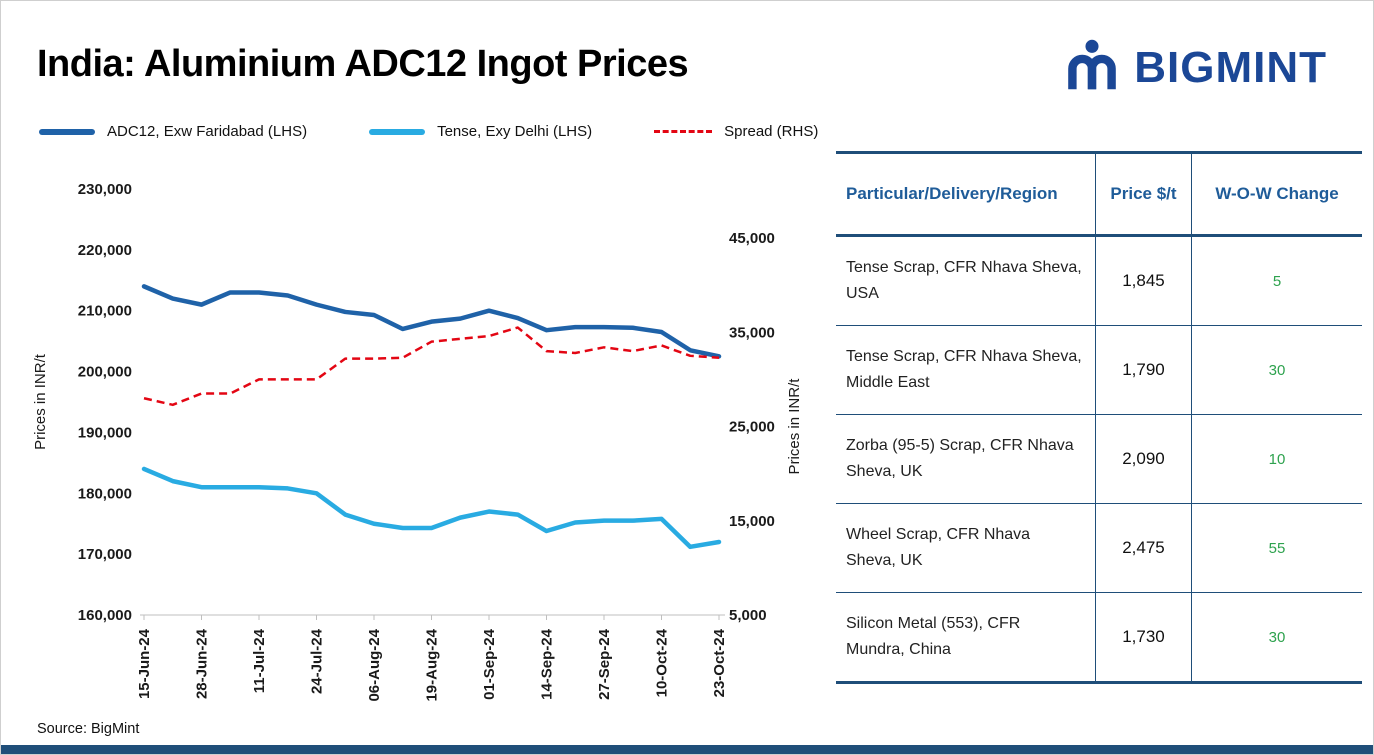 The width and height of the screenshot is (1374, 755). I want to click on legend-item-adc12: ADC12, Exw Faridabad (LHS), so click(173, 131).